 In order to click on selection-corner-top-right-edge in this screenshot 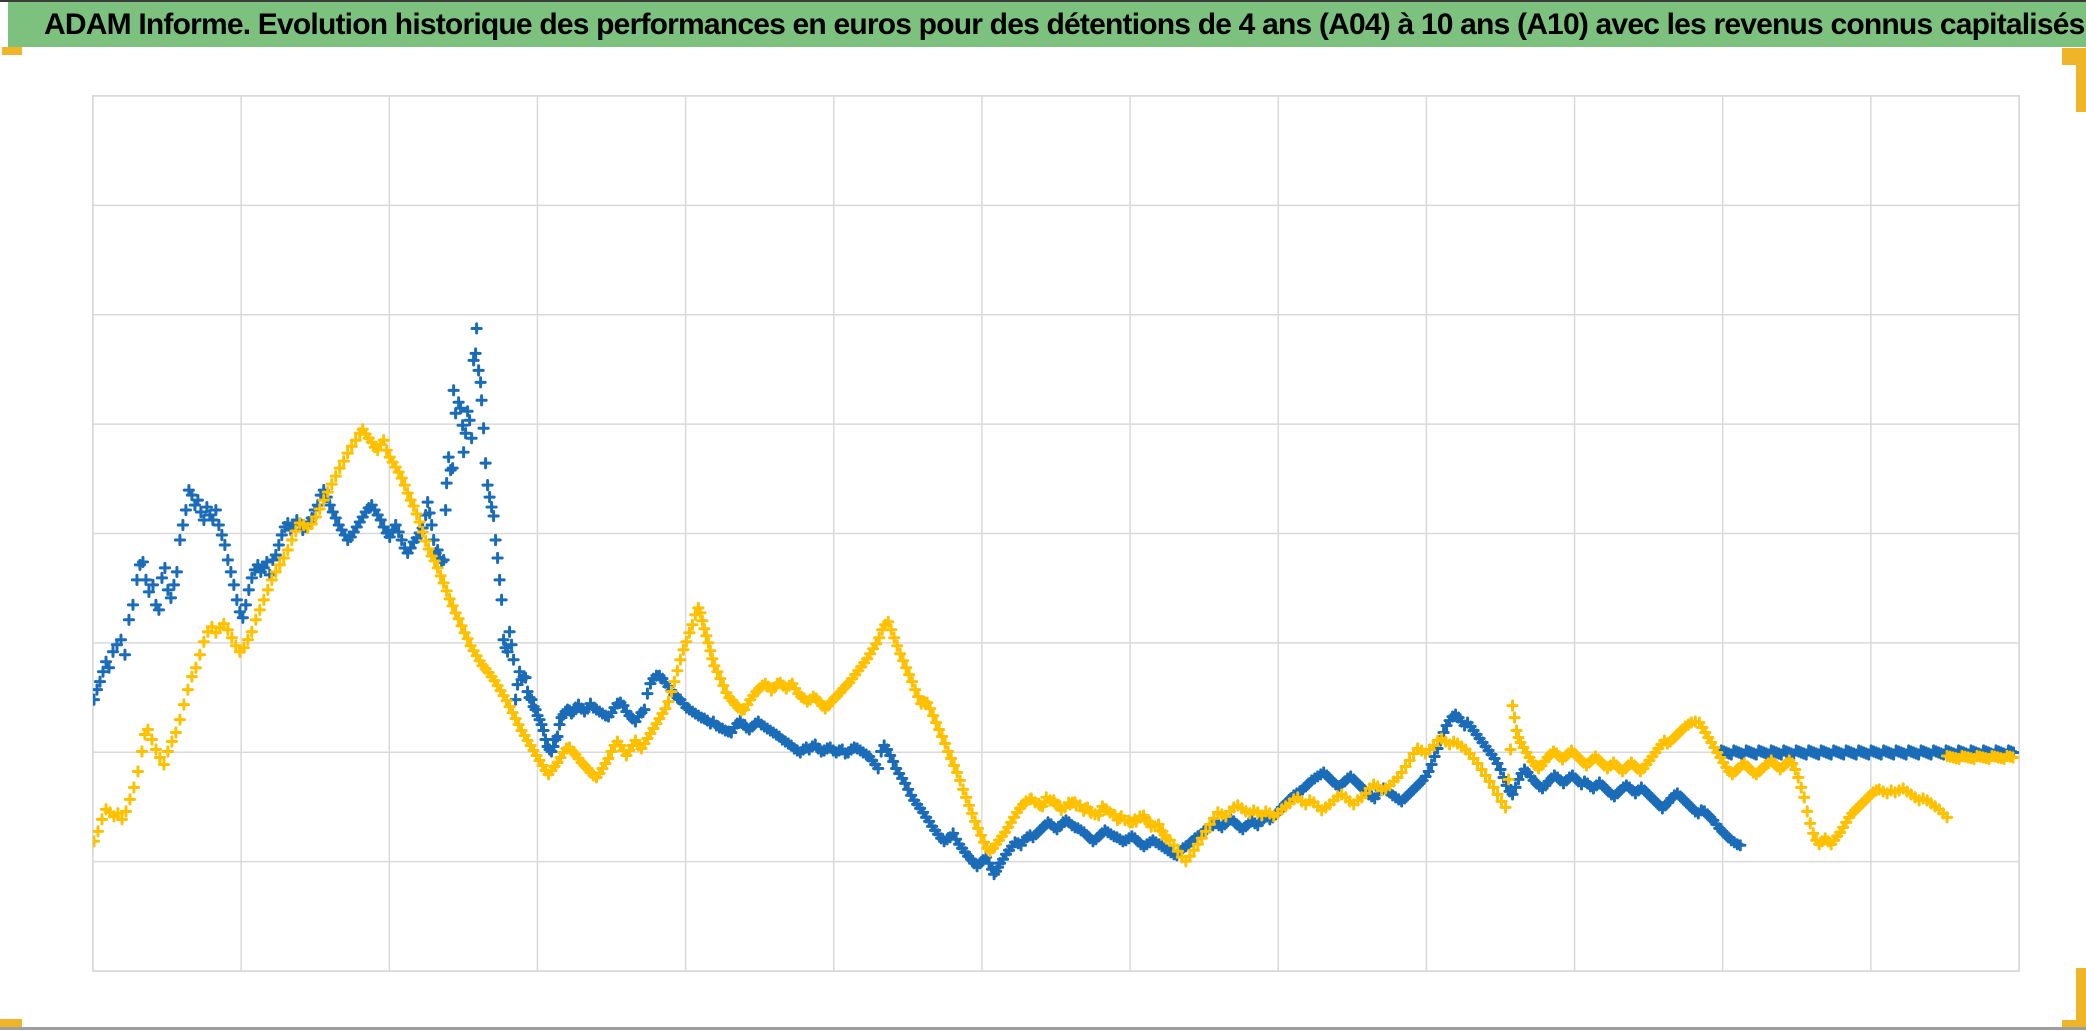, I will do `click(2081, 80)`.